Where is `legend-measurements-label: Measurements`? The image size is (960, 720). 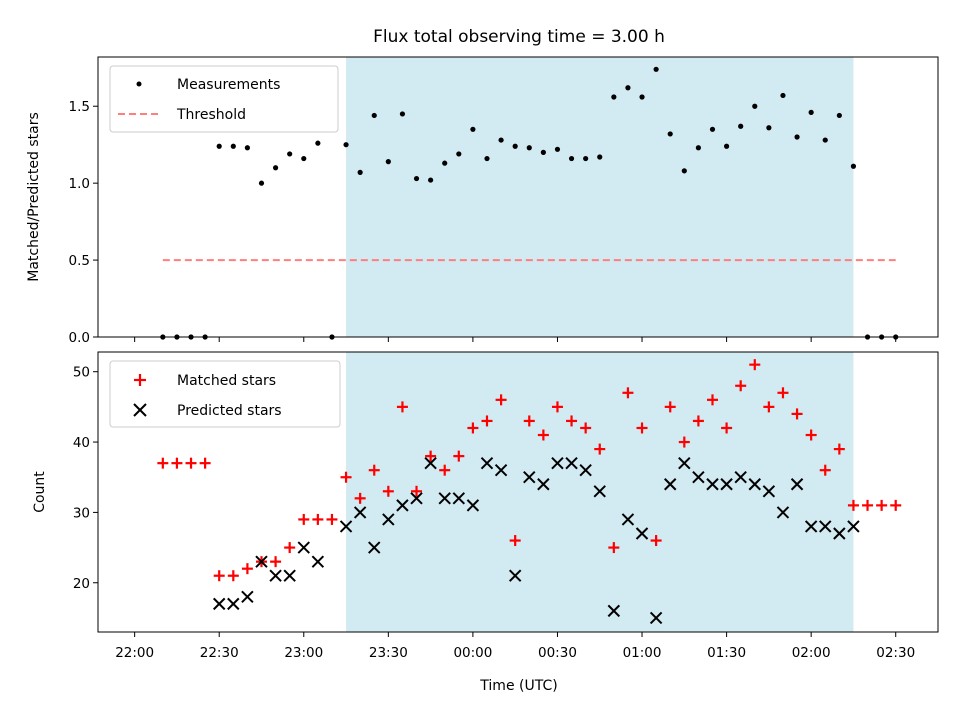 legend-measurements-label: Measurements is located at coordinates (228, 85).